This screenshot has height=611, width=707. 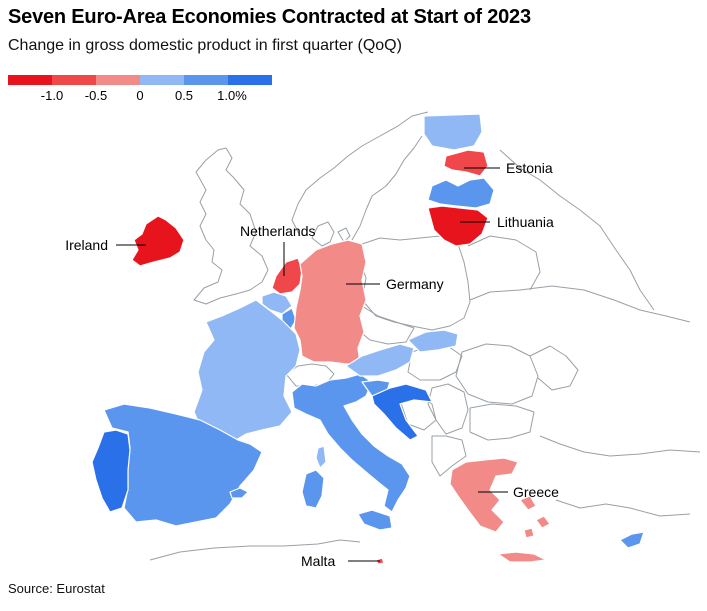 What do you see at coordinates (330, 302) in the screenshot?
I see `country-germany` at bounding box center [330, 302].